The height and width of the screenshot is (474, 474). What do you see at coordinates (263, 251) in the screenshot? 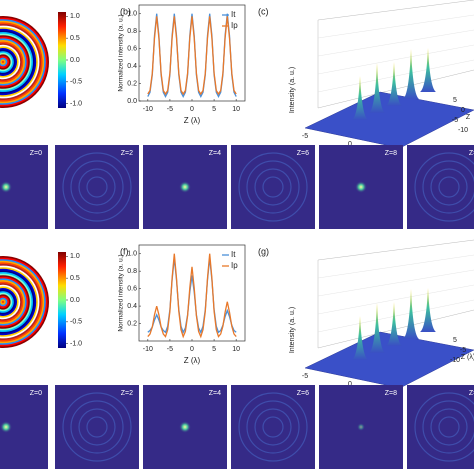
I see `panel-label: (g)` at bounding box center [263, 251].